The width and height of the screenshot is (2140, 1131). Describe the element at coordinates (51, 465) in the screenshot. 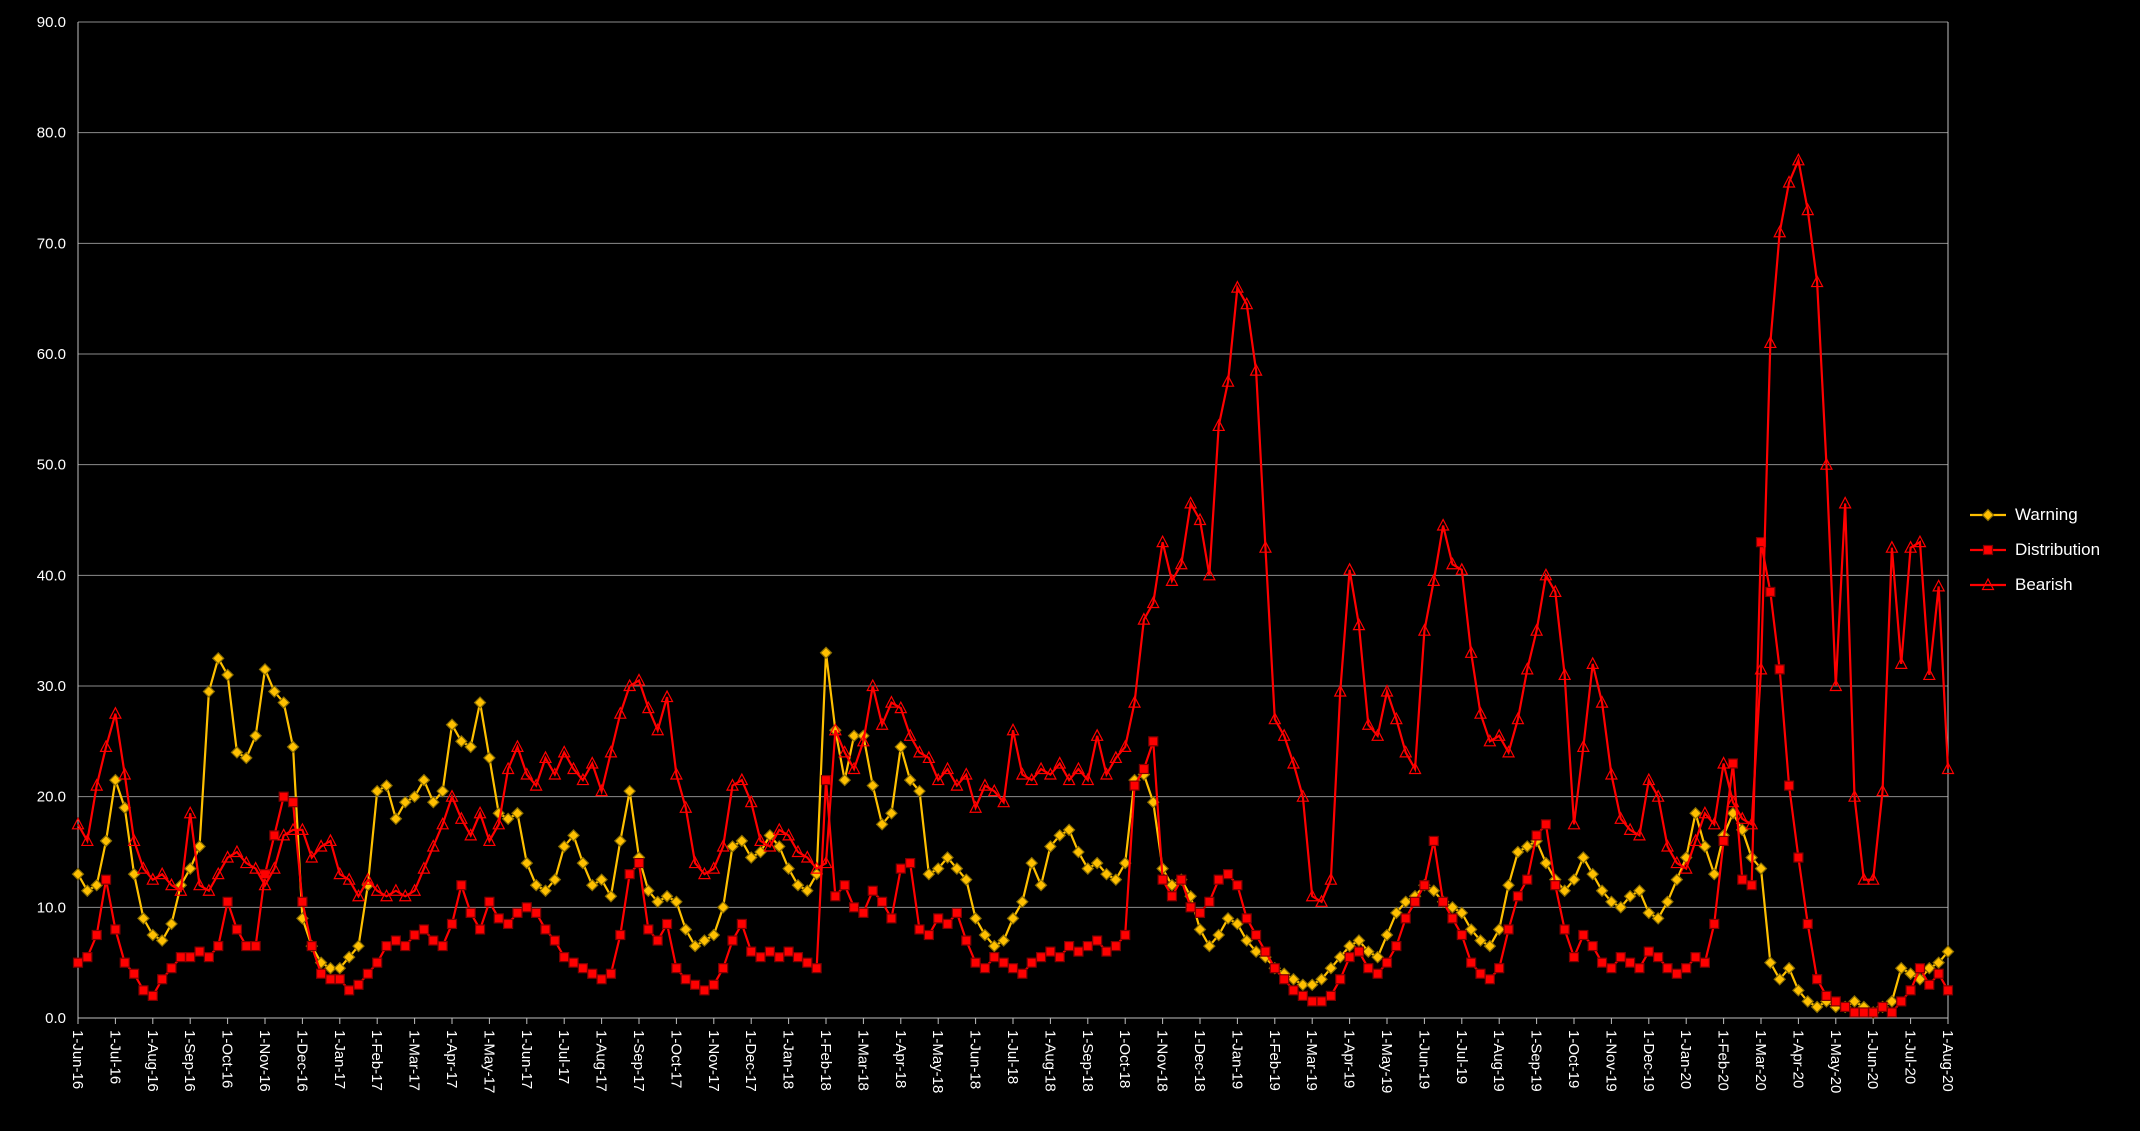

I see `y-axis-label: 50.0` at that location.